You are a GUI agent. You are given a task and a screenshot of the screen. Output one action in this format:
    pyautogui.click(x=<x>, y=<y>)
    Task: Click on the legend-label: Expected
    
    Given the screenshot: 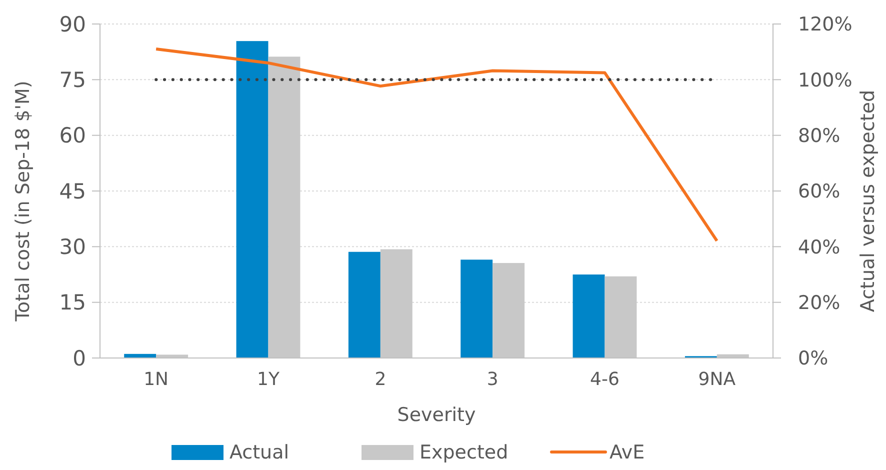 What is the action you would take?
    pyautogui.click(x=464, y=453)
    